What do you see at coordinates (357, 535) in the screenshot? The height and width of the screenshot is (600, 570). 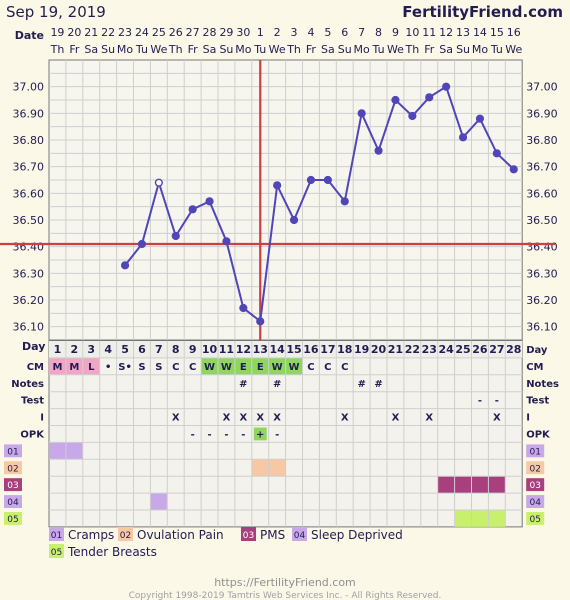 I see `legend-text: Sleep Deprived` at bounding box center [357, 535].